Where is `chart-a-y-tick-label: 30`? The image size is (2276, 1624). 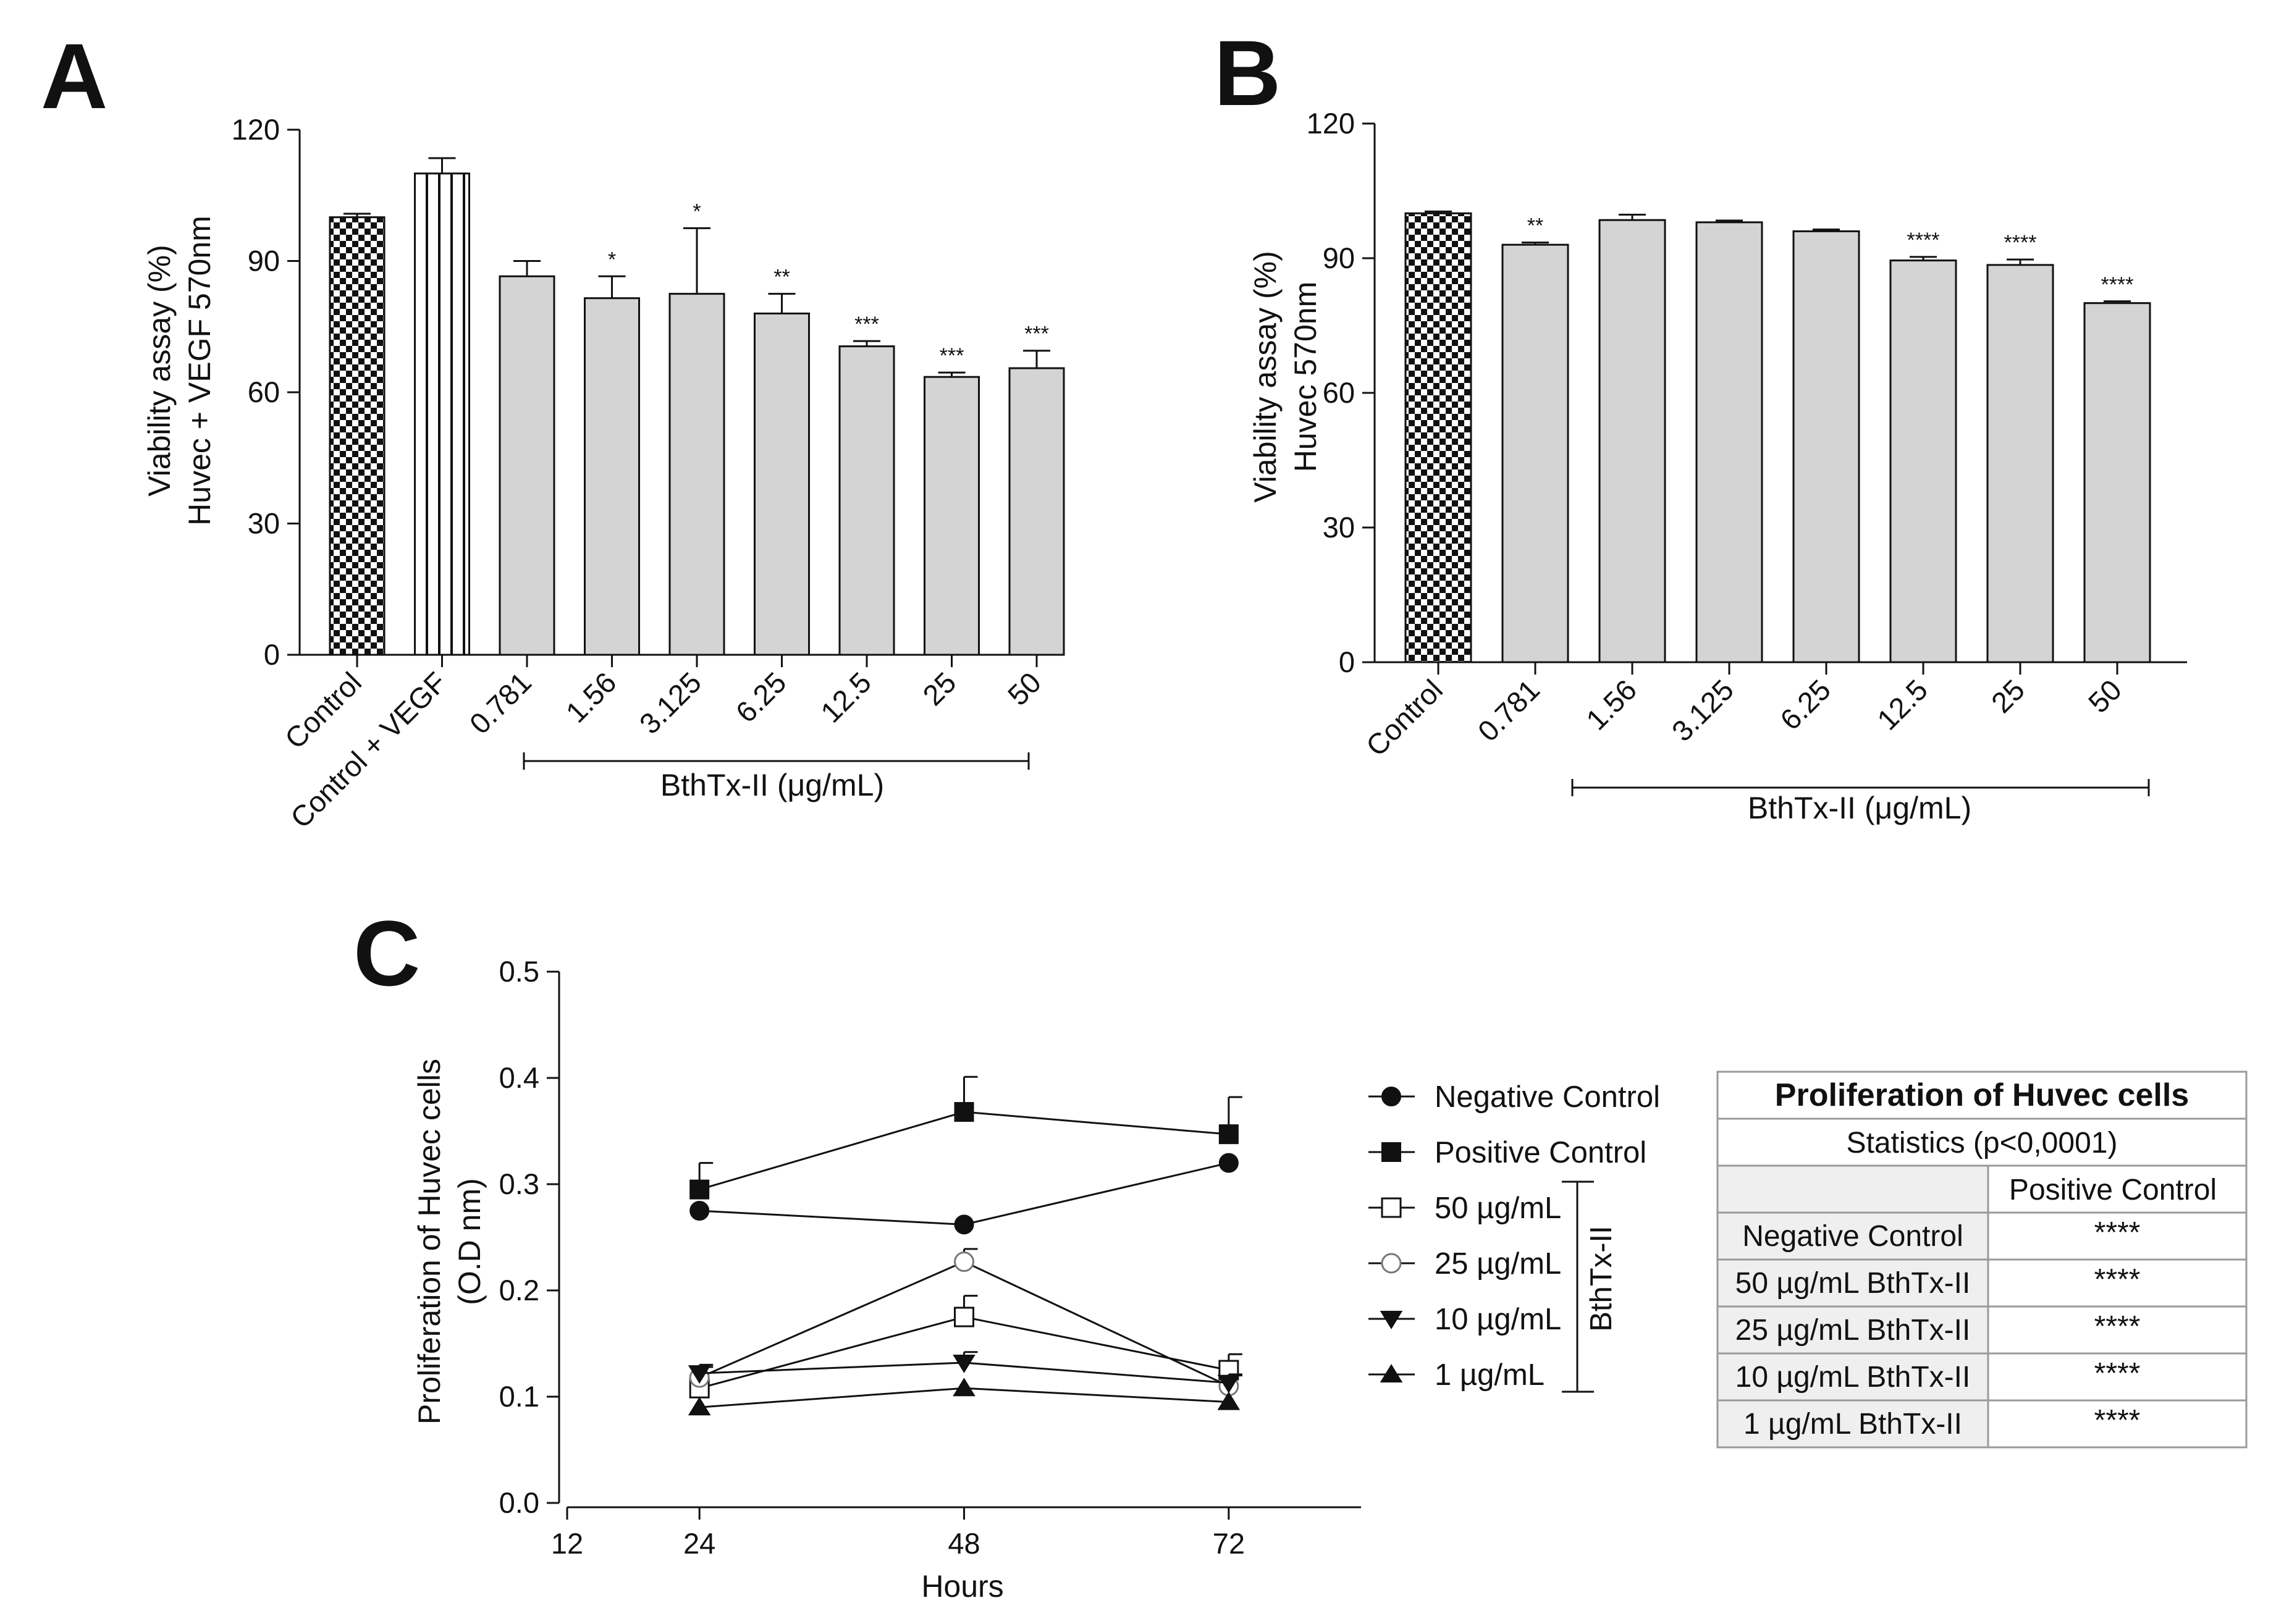
chart-a-y-tick-label: 30 is located at coordinates (264, 523).